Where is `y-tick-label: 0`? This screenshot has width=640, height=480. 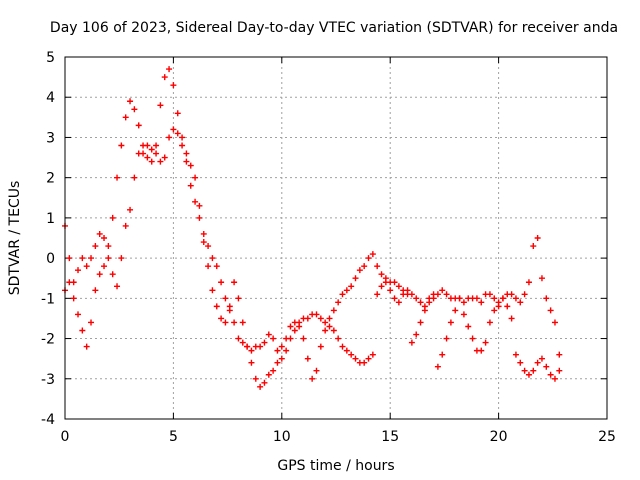
y-tick-label: 0 is located at coordinates (50, 259).